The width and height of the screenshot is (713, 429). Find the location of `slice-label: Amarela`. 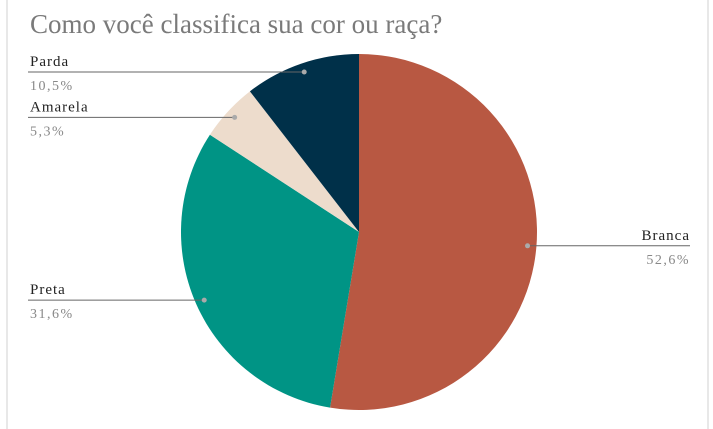

slice-label: Amarela is located at coordinates (59, 107).